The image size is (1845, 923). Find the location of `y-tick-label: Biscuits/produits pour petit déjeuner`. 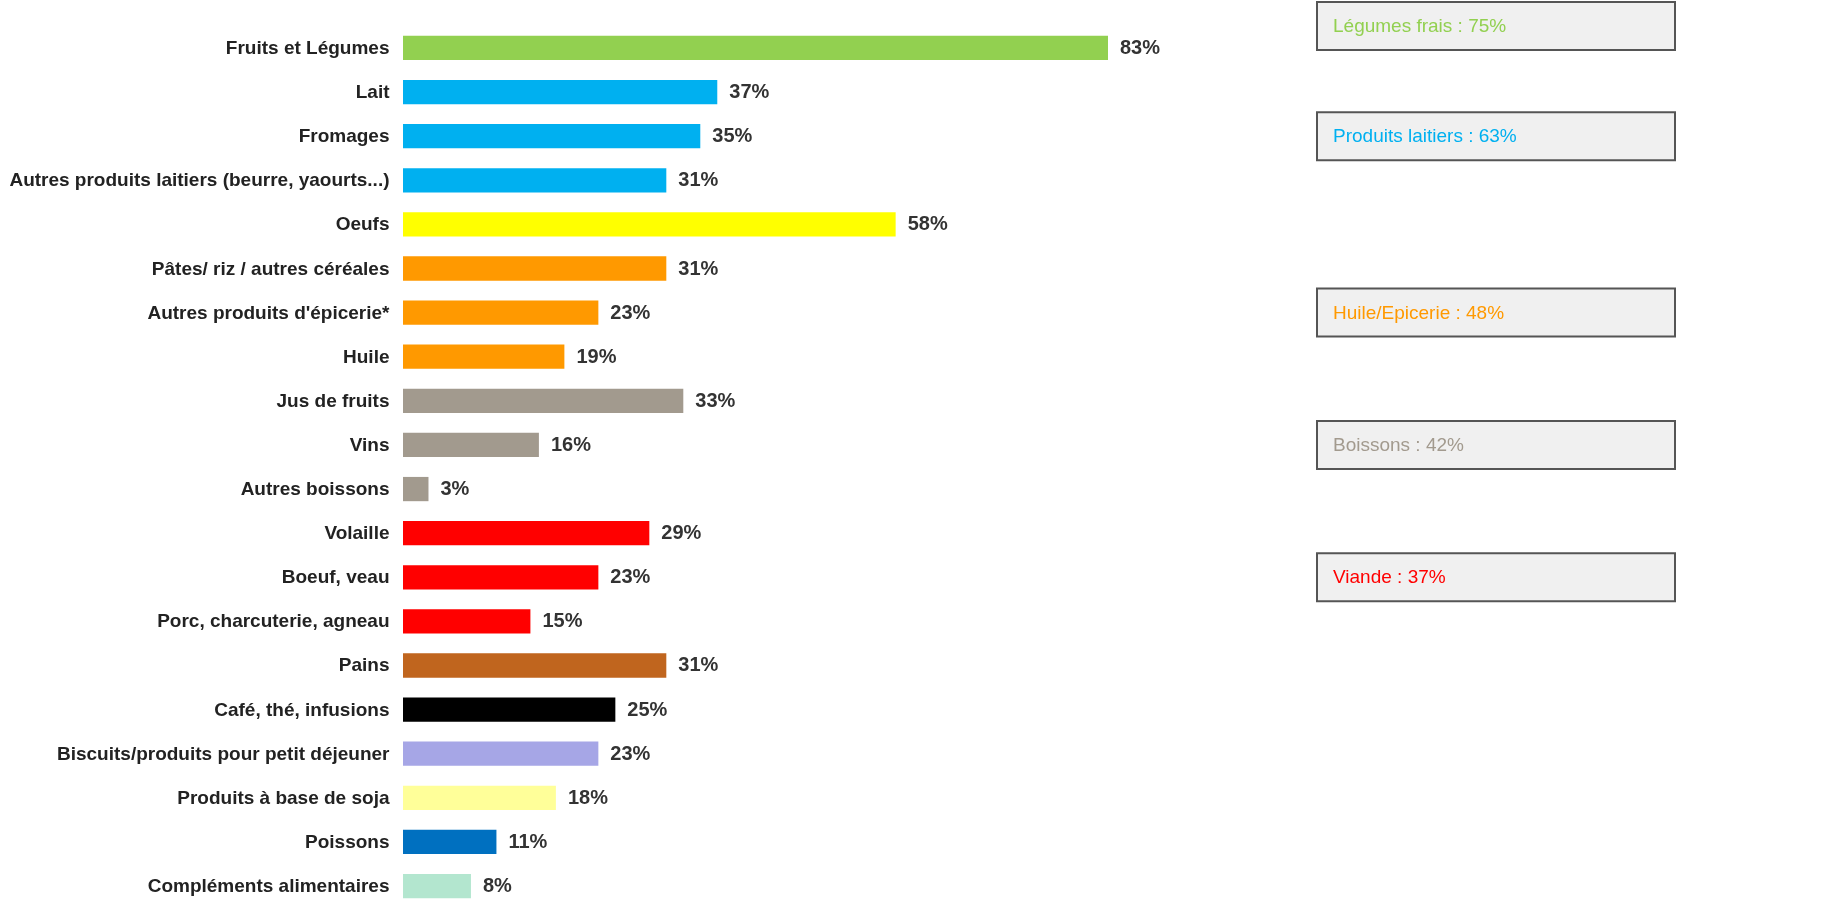

y-tick-label: Biscuits/produits pour petit déjeuner is located at coordinates (223, 753).